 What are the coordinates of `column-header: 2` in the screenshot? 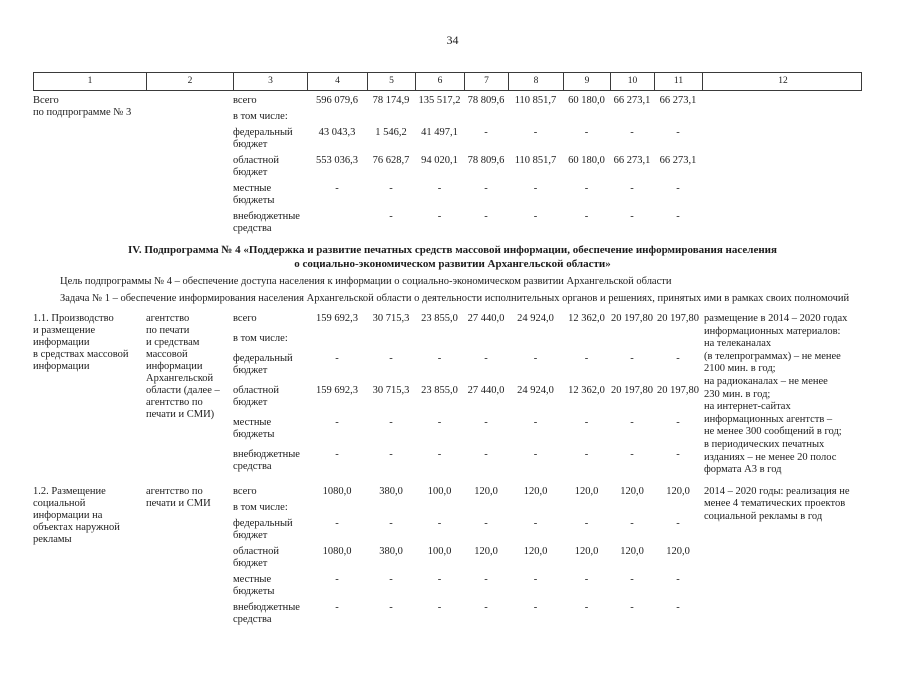 It's located at (190, 81).